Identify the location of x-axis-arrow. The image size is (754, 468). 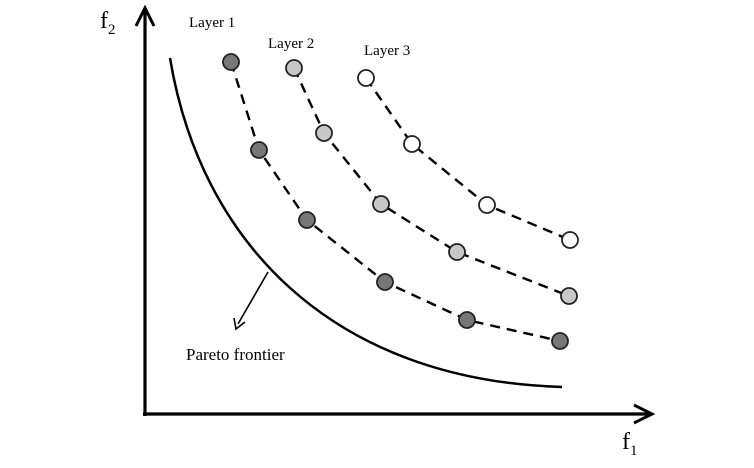
(644, 414).